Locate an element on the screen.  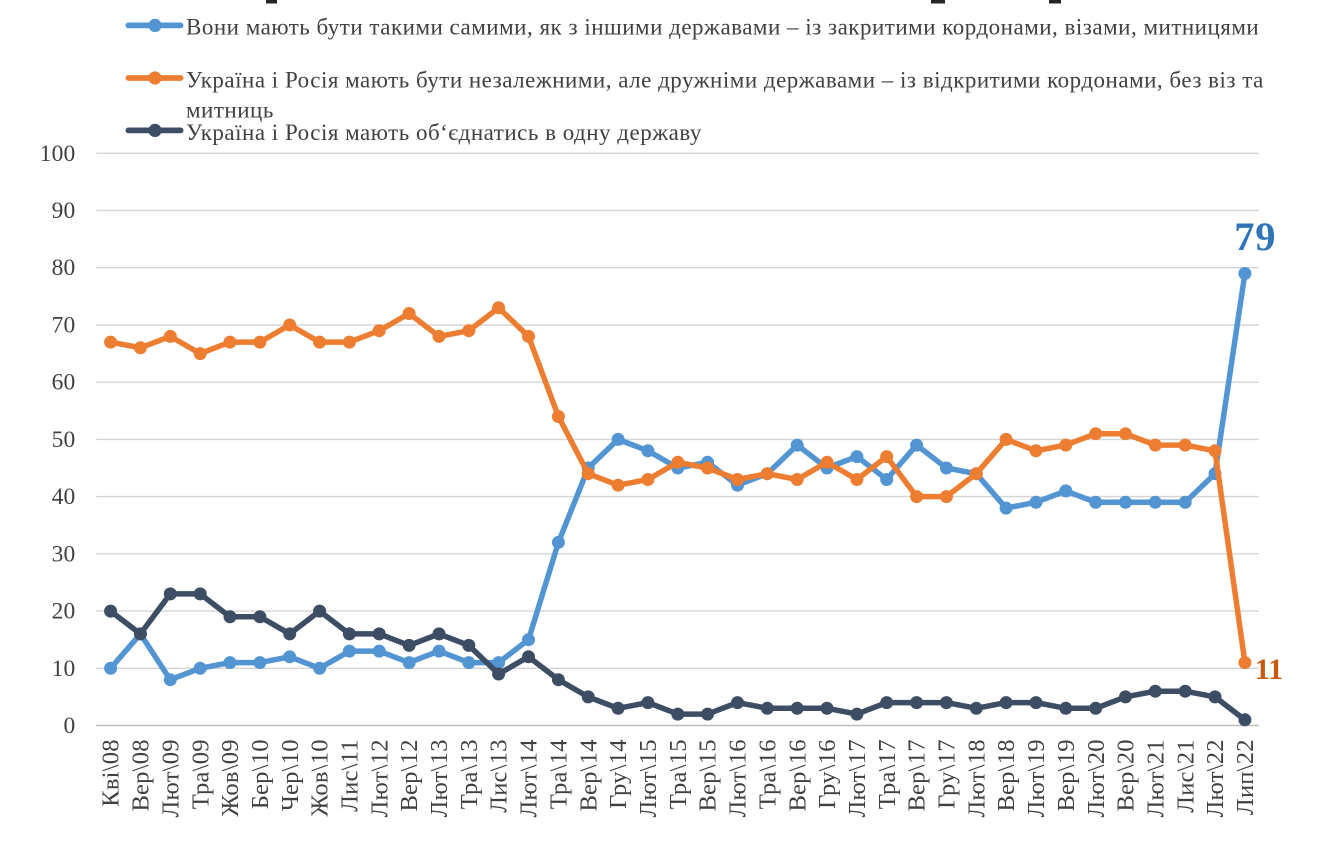
svg-text: Лют\22 is located at coordinates (1215, 778).